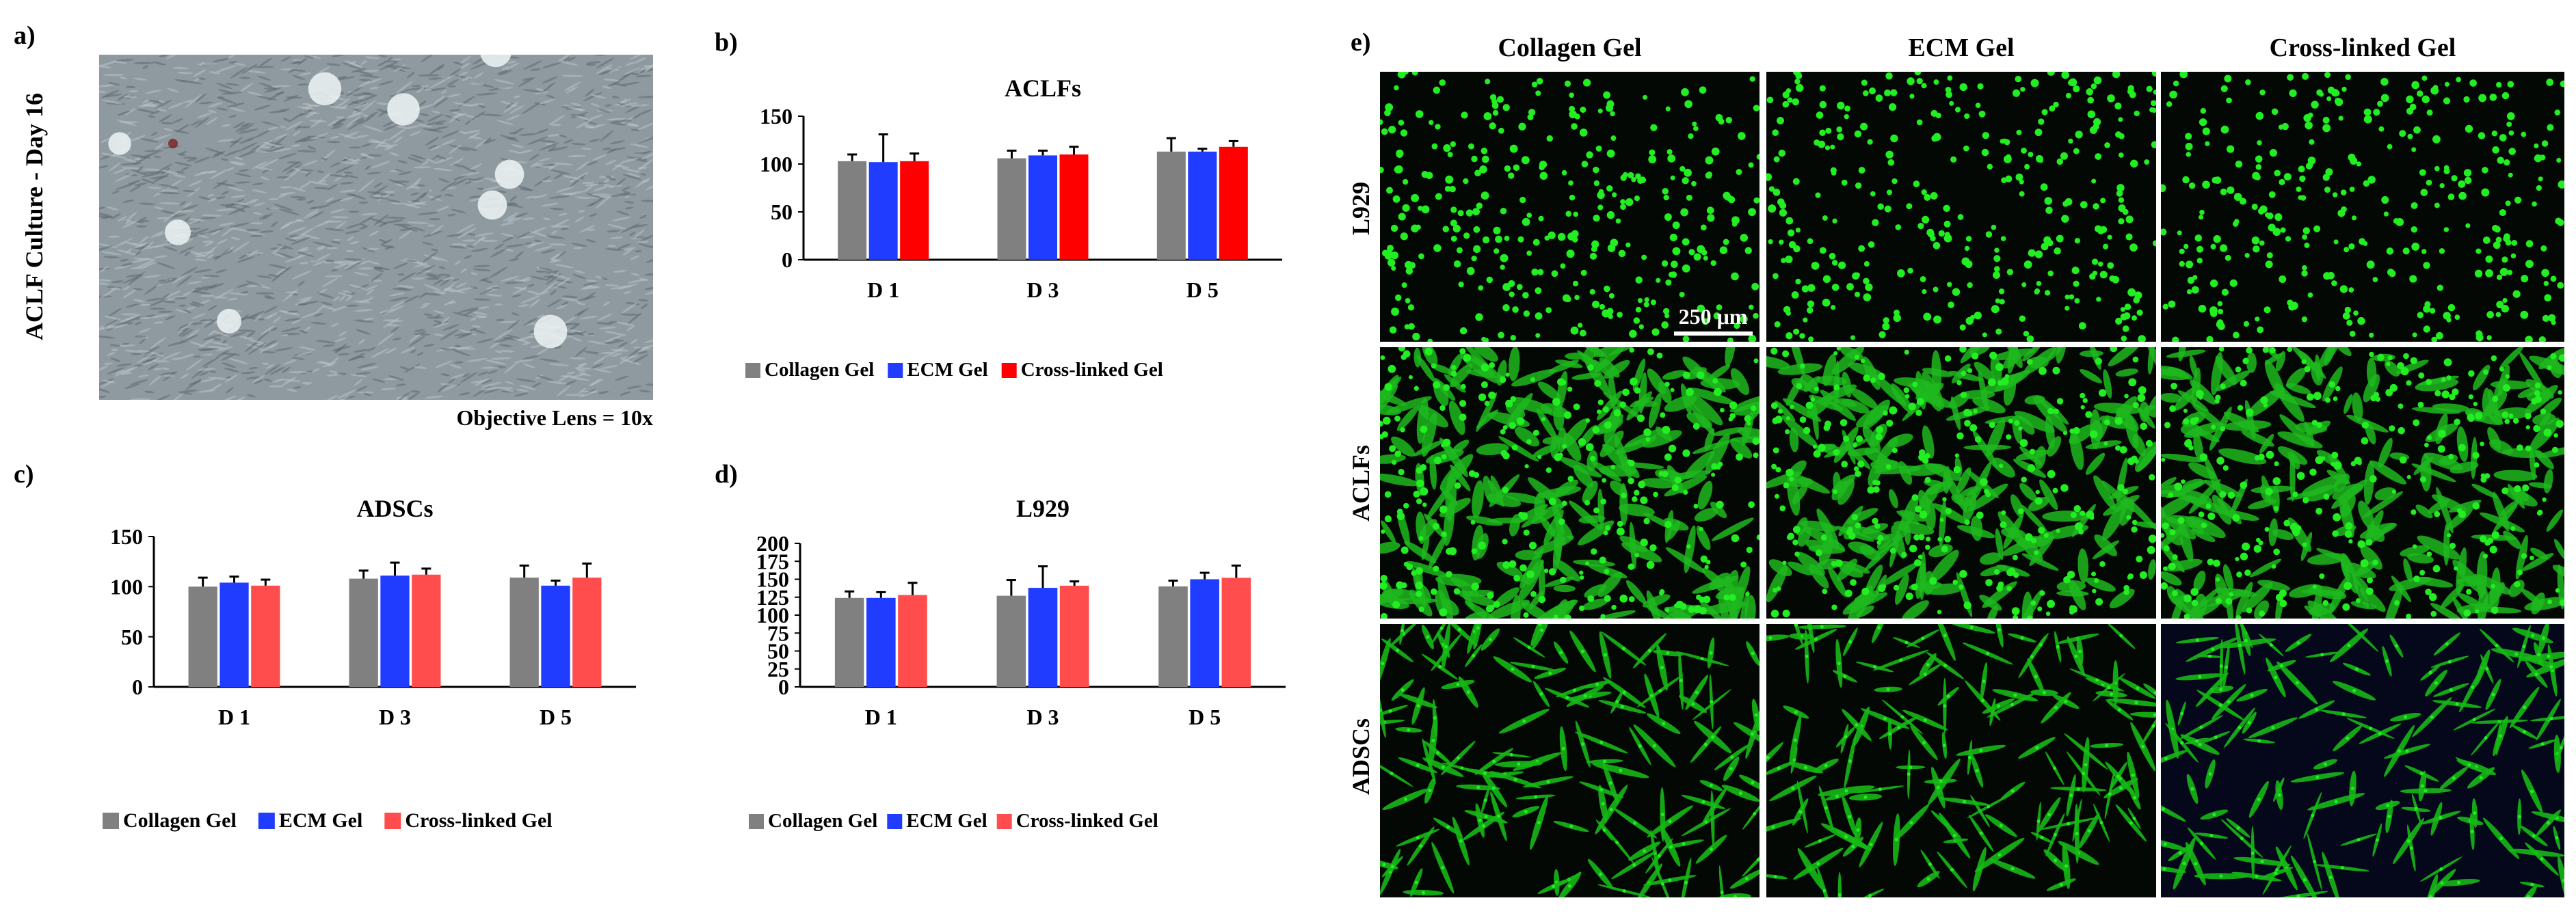 Image resolution: width=2576 pixels, height=922 pixels. What do you see at coordinates (24, 474) in the screenshot?
I see `panel-c-letter: c)` at bounding box center [24, 474].